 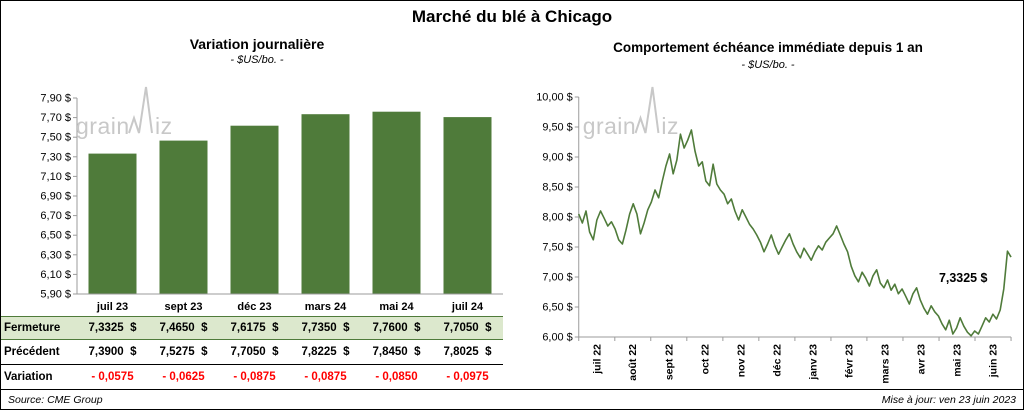 I want to click on price-cell: 7,8225 $, so click(x=325, y=352).